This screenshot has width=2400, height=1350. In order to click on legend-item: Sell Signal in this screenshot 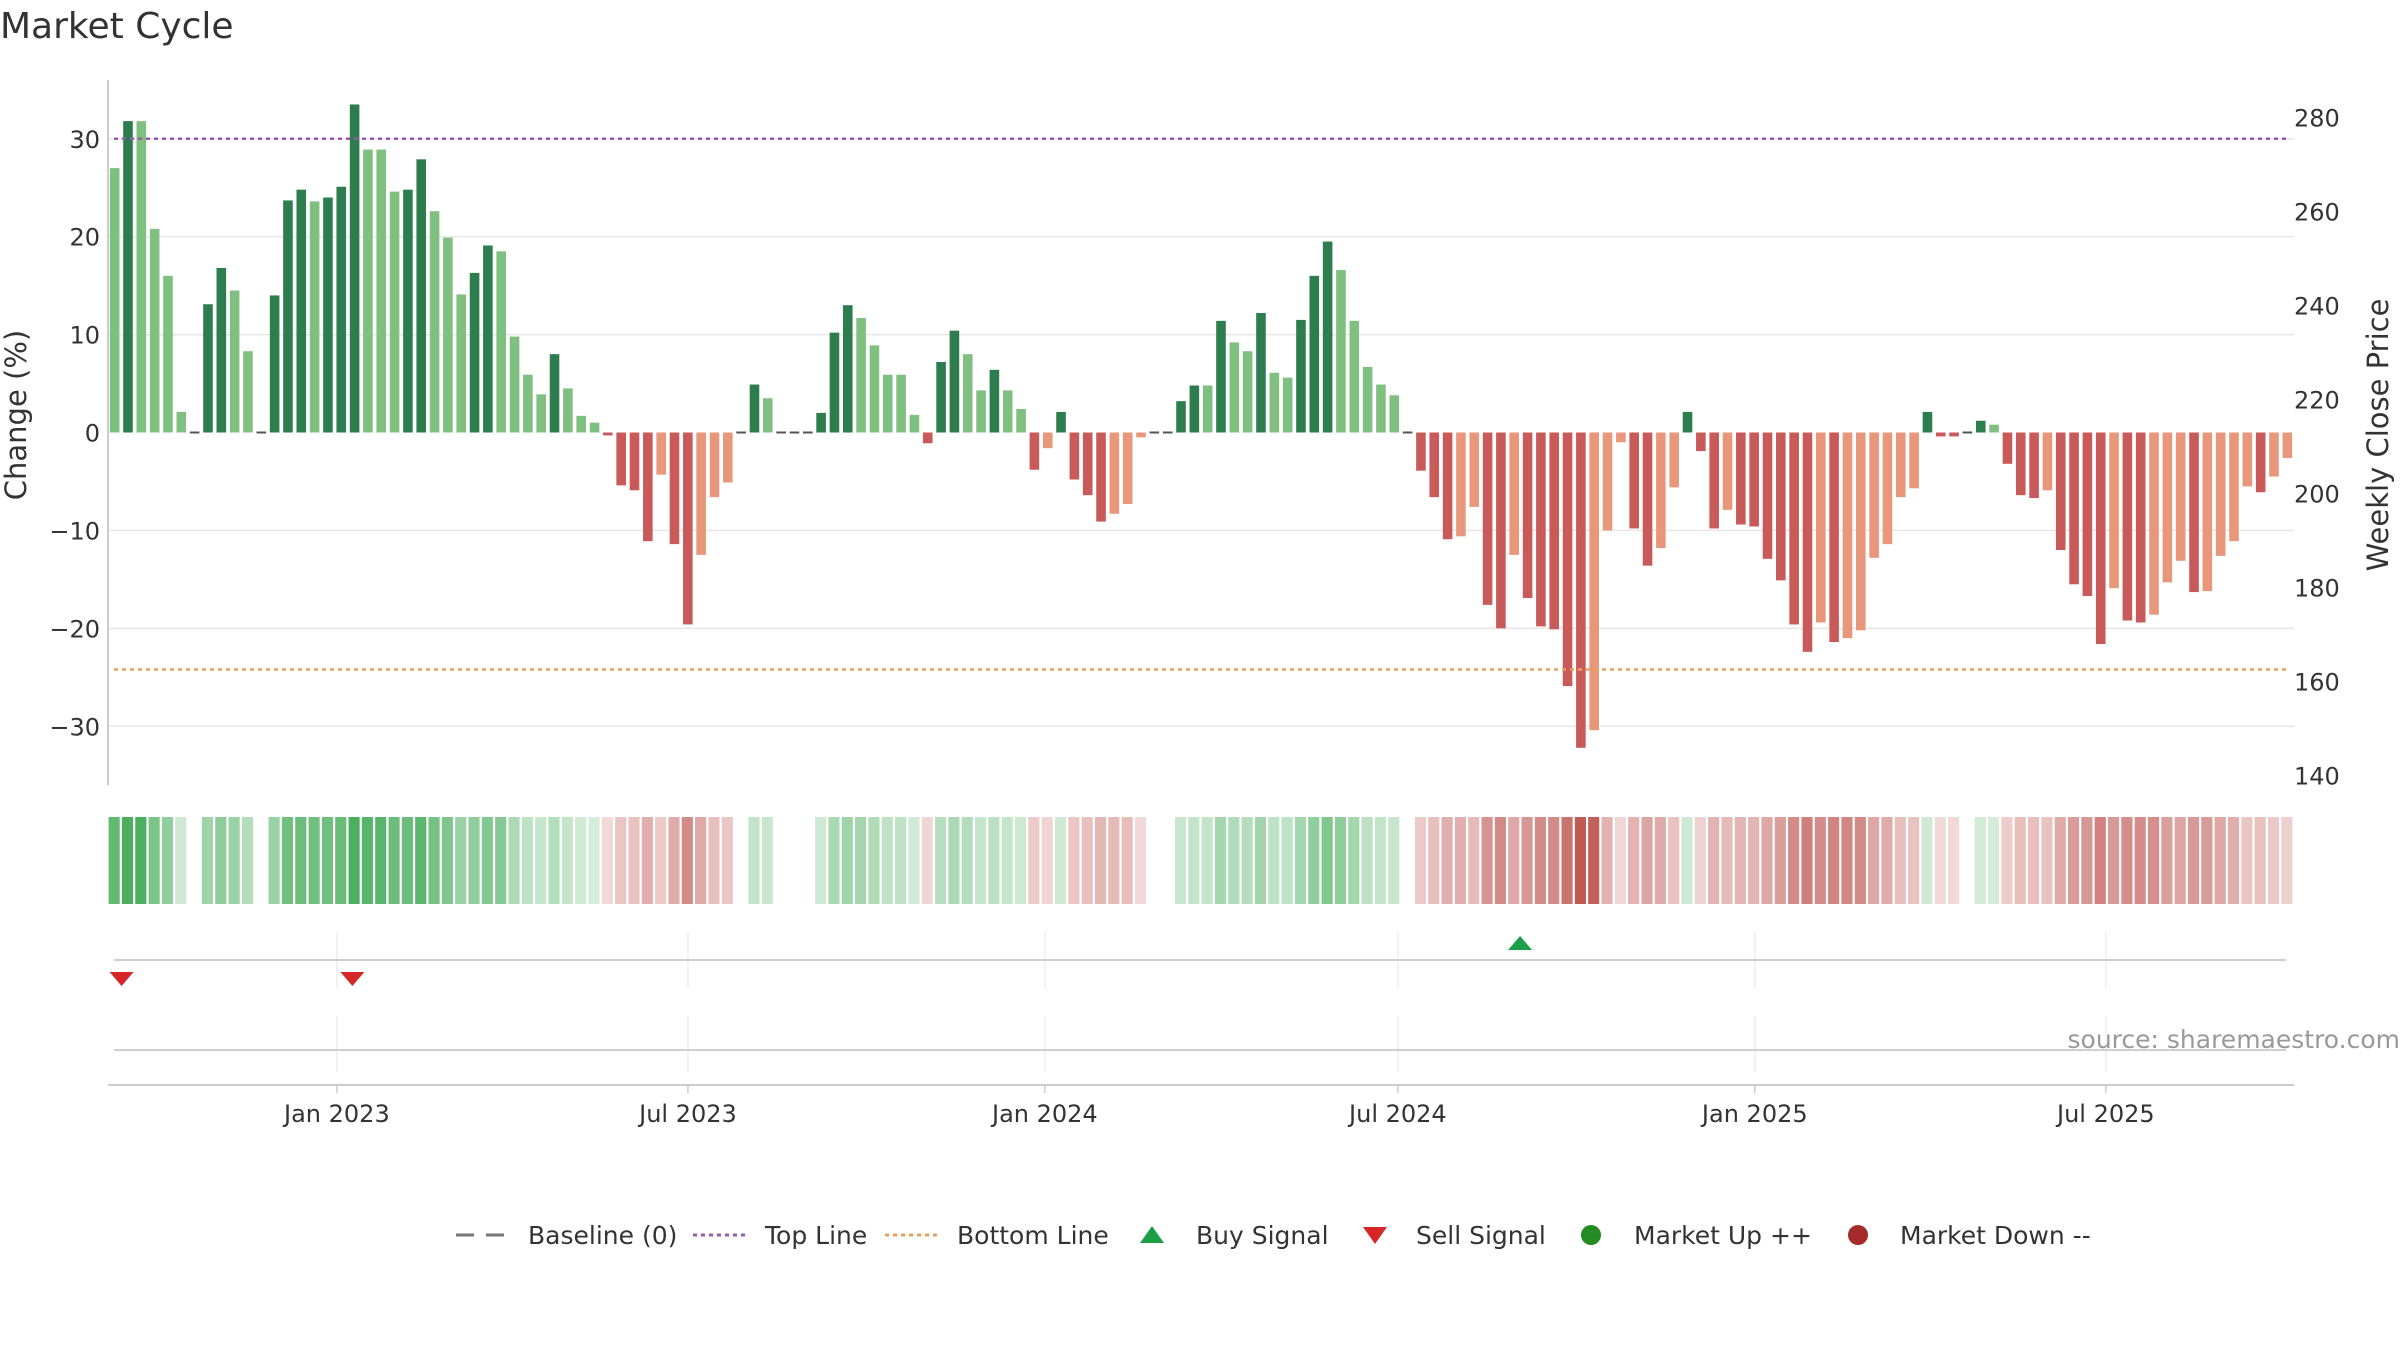, I will do `click(1454, 1235)`.